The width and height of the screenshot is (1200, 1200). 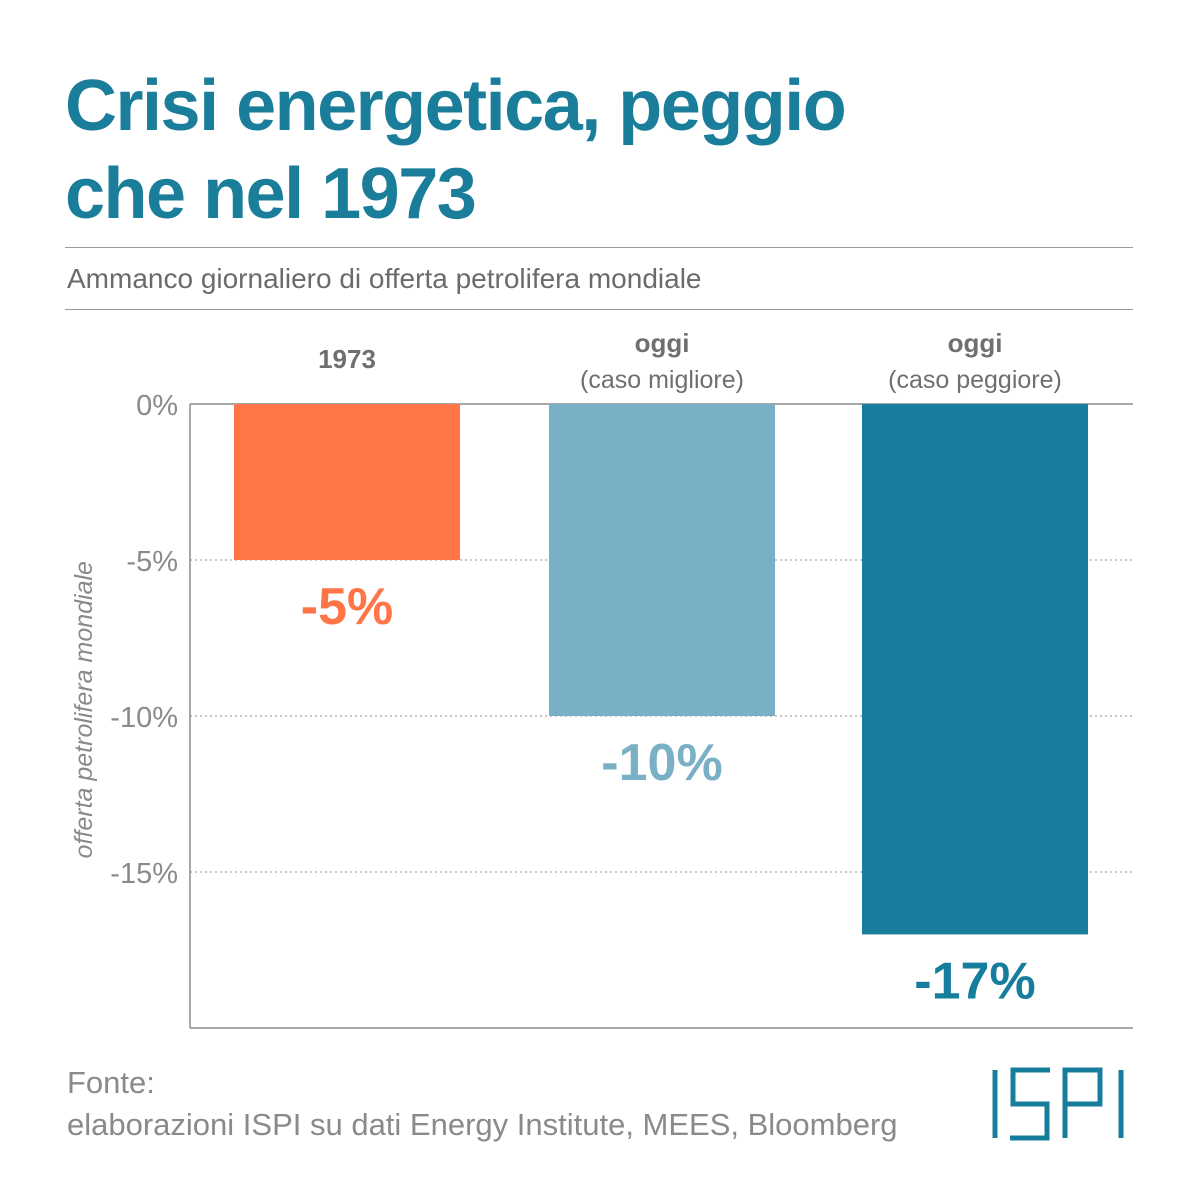 What do you see at coordinates (144, 718) in the screenshot?
I see `y-tick-label: -10%` at bounding box center [144, 718].